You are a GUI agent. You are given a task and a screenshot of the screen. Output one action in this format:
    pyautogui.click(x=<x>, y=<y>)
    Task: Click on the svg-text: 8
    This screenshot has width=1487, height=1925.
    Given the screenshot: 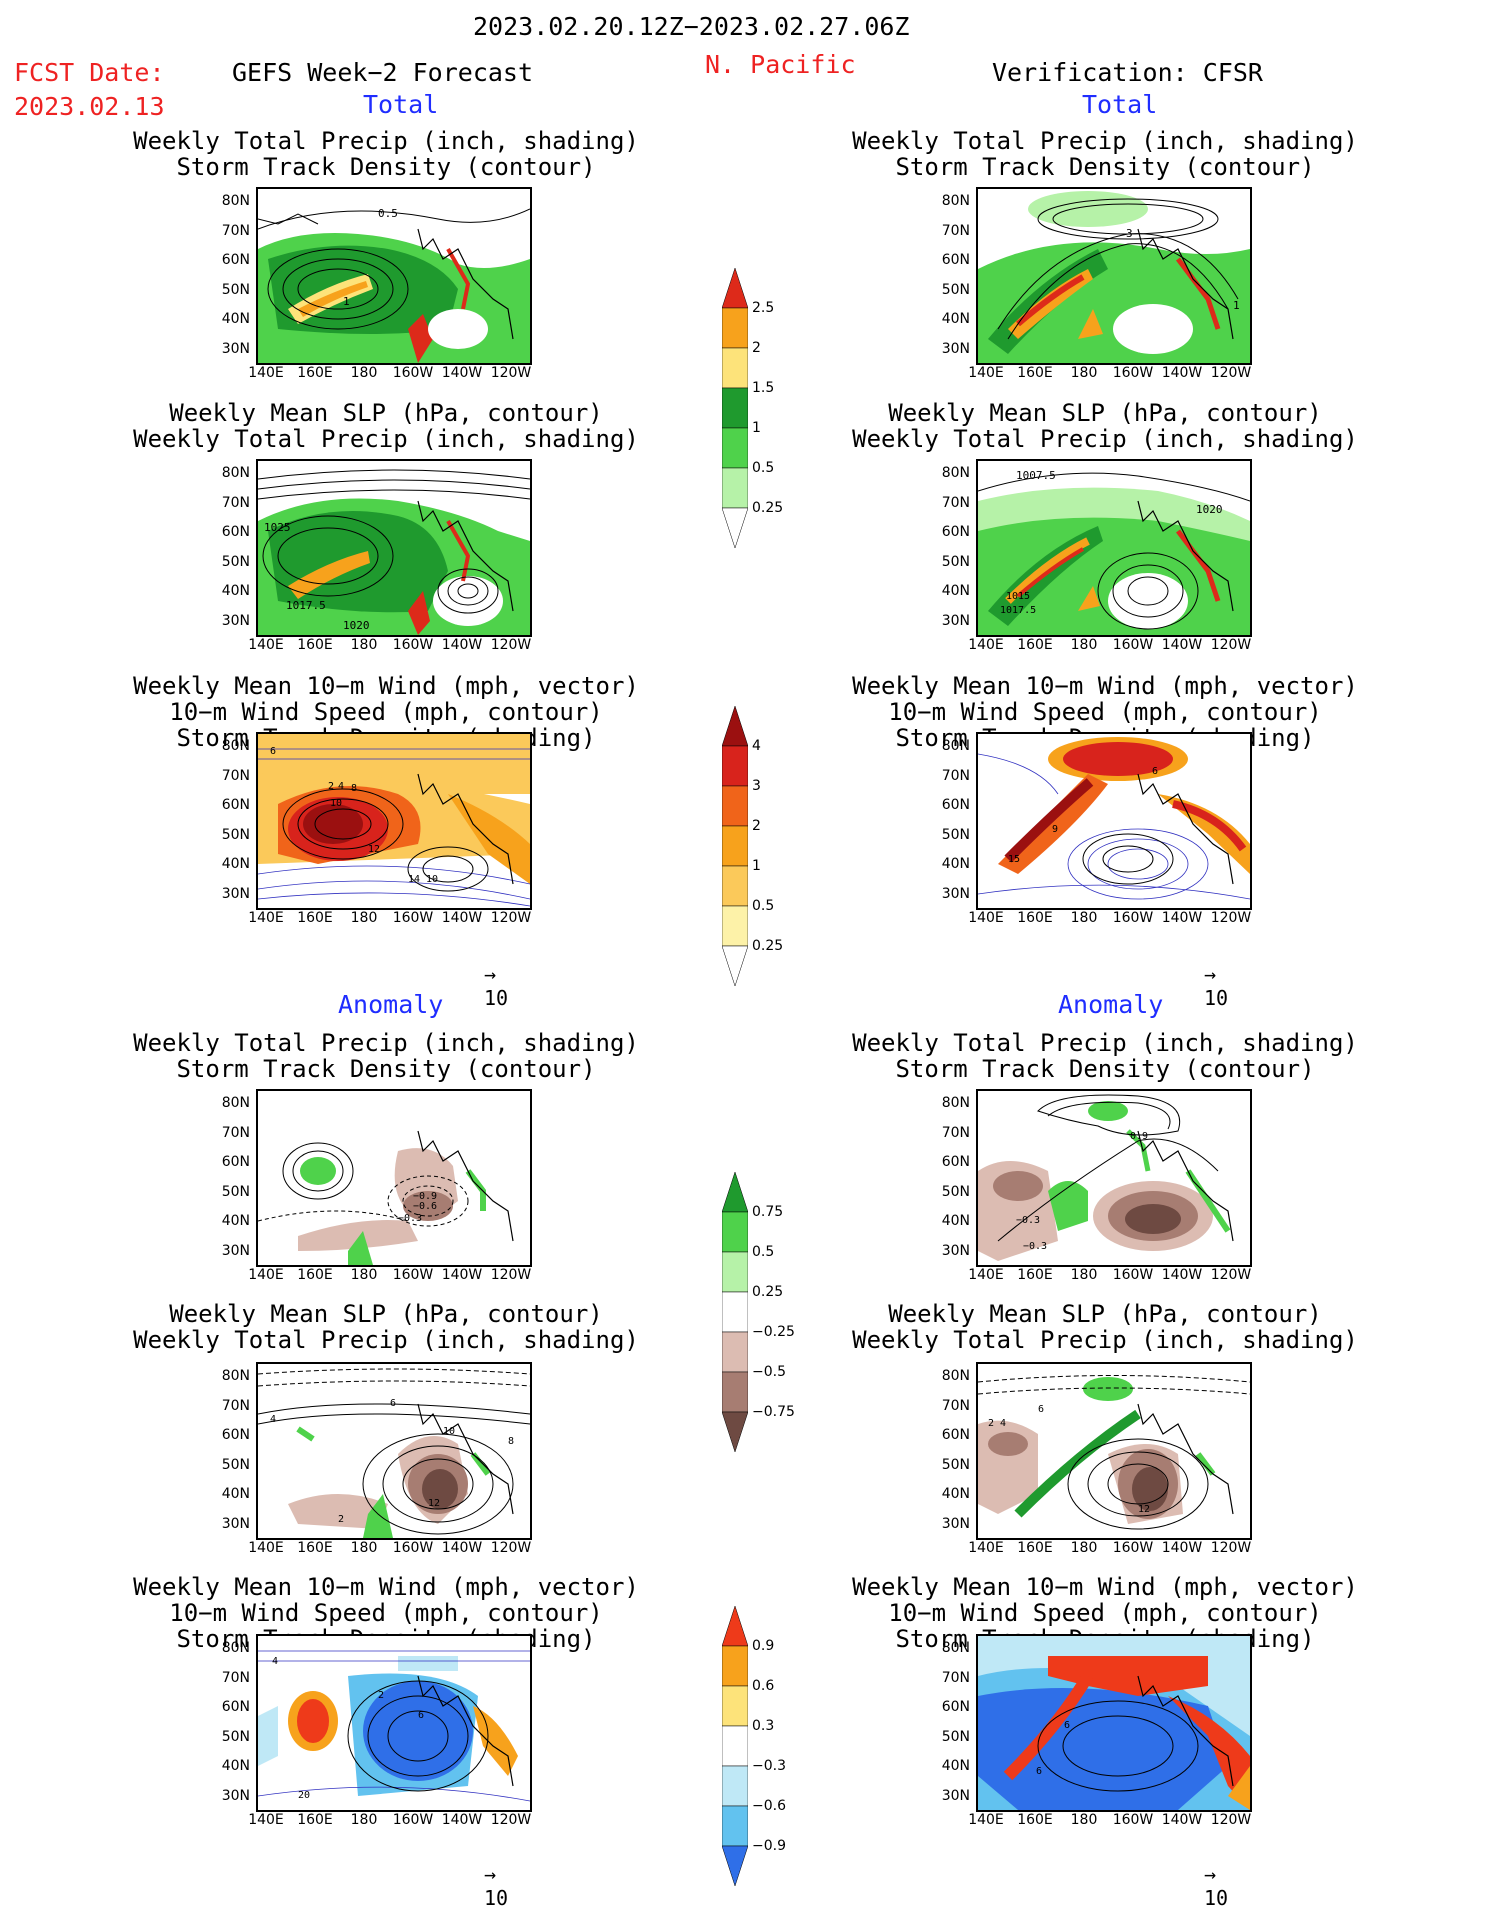 What is the action you would take?
    pyautogui.click(x=511, y=1441)
    